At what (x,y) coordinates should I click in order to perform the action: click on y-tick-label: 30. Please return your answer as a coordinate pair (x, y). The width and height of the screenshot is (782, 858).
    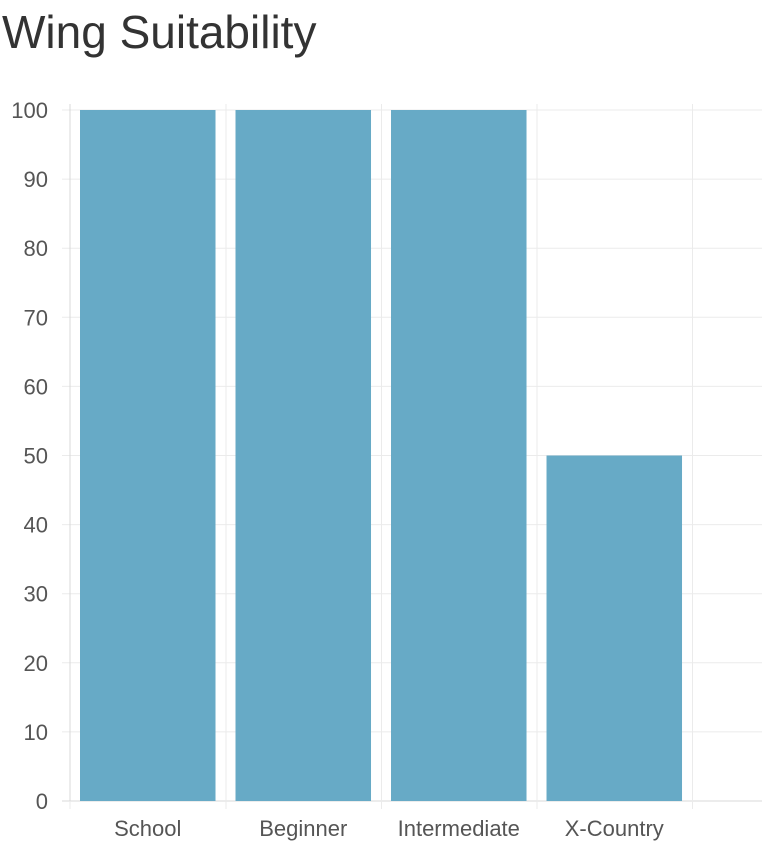
    Looking at the image, I should click on (36, 594).